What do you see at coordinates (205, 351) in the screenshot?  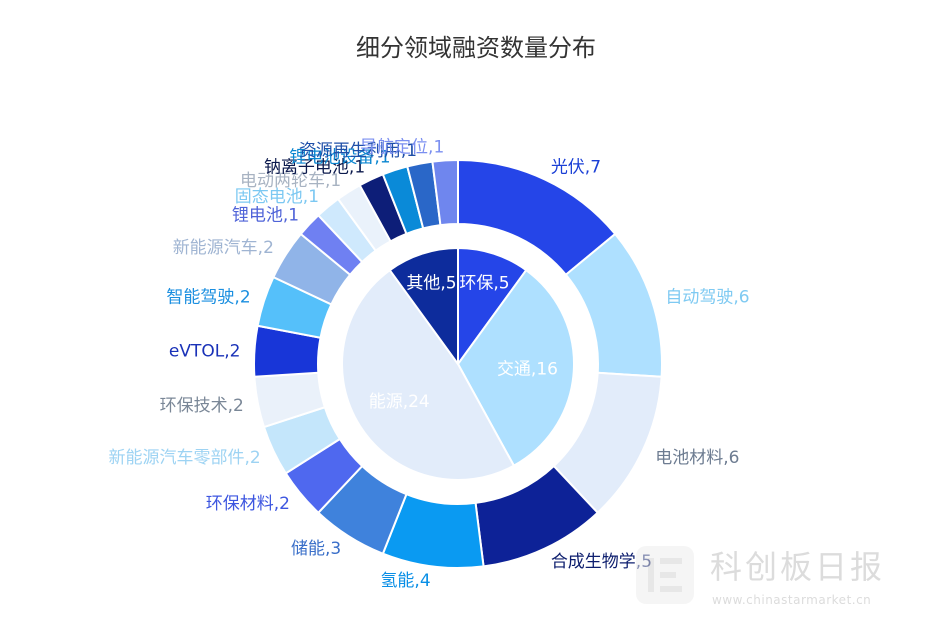 I see `outer-label-9: eVTOL,2` at bounding box center [205, 351].